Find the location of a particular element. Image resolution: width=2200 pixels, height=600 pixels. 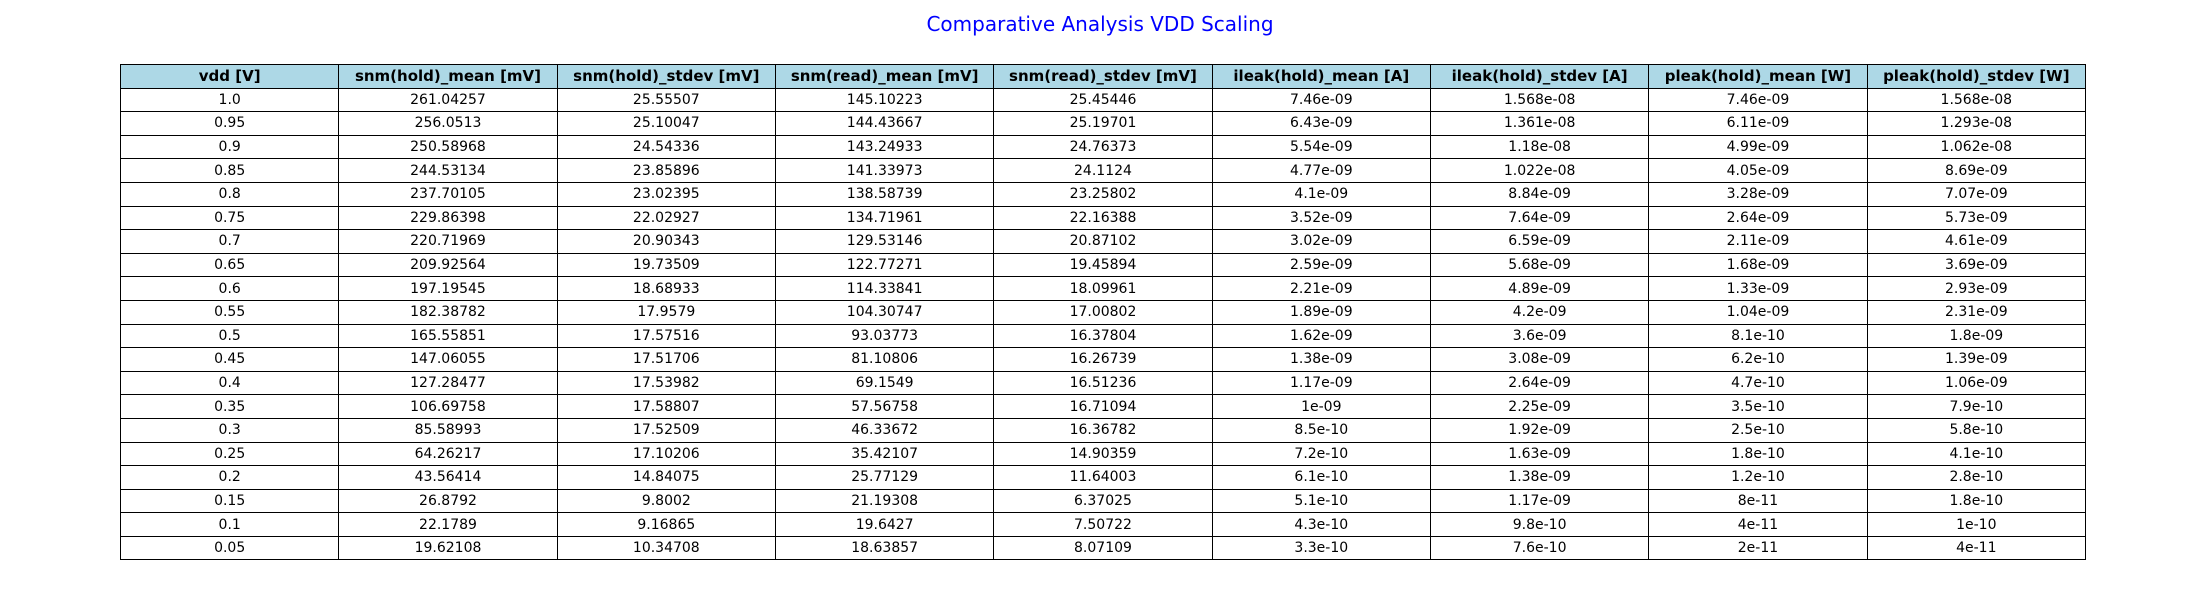

table-cell: 8.07109 is located at coordinates (1103, 548).